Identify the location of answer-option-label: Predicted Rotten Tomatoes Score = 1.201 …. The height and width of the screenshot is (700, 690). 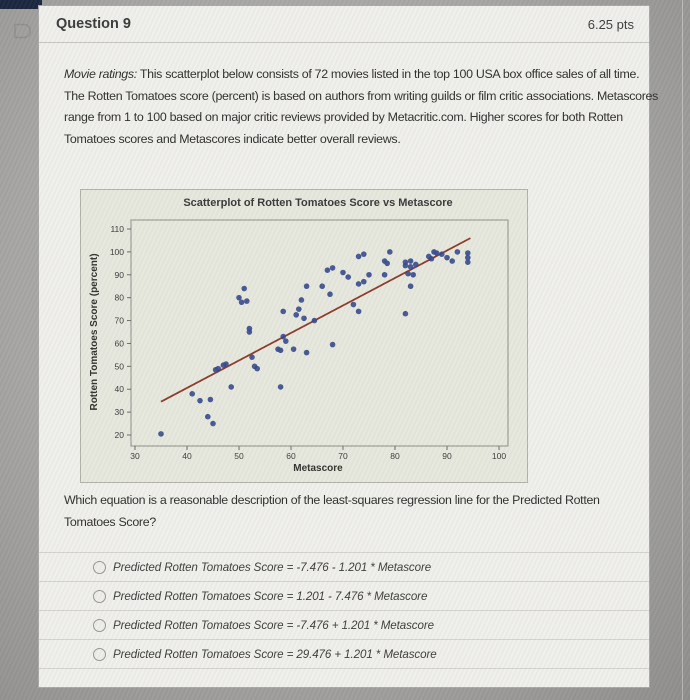
(270, 596).